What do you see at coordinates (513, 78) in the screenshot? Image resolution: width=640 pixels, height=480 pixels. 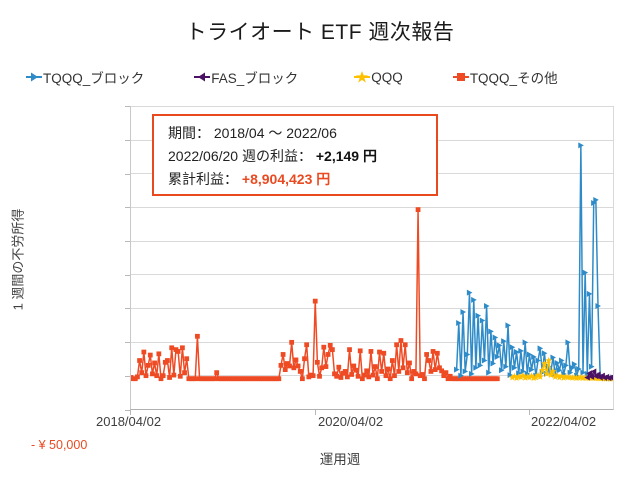 I see `legend-label-tqqq-other: TQQQ_その他` at bounding box center [513, 78].